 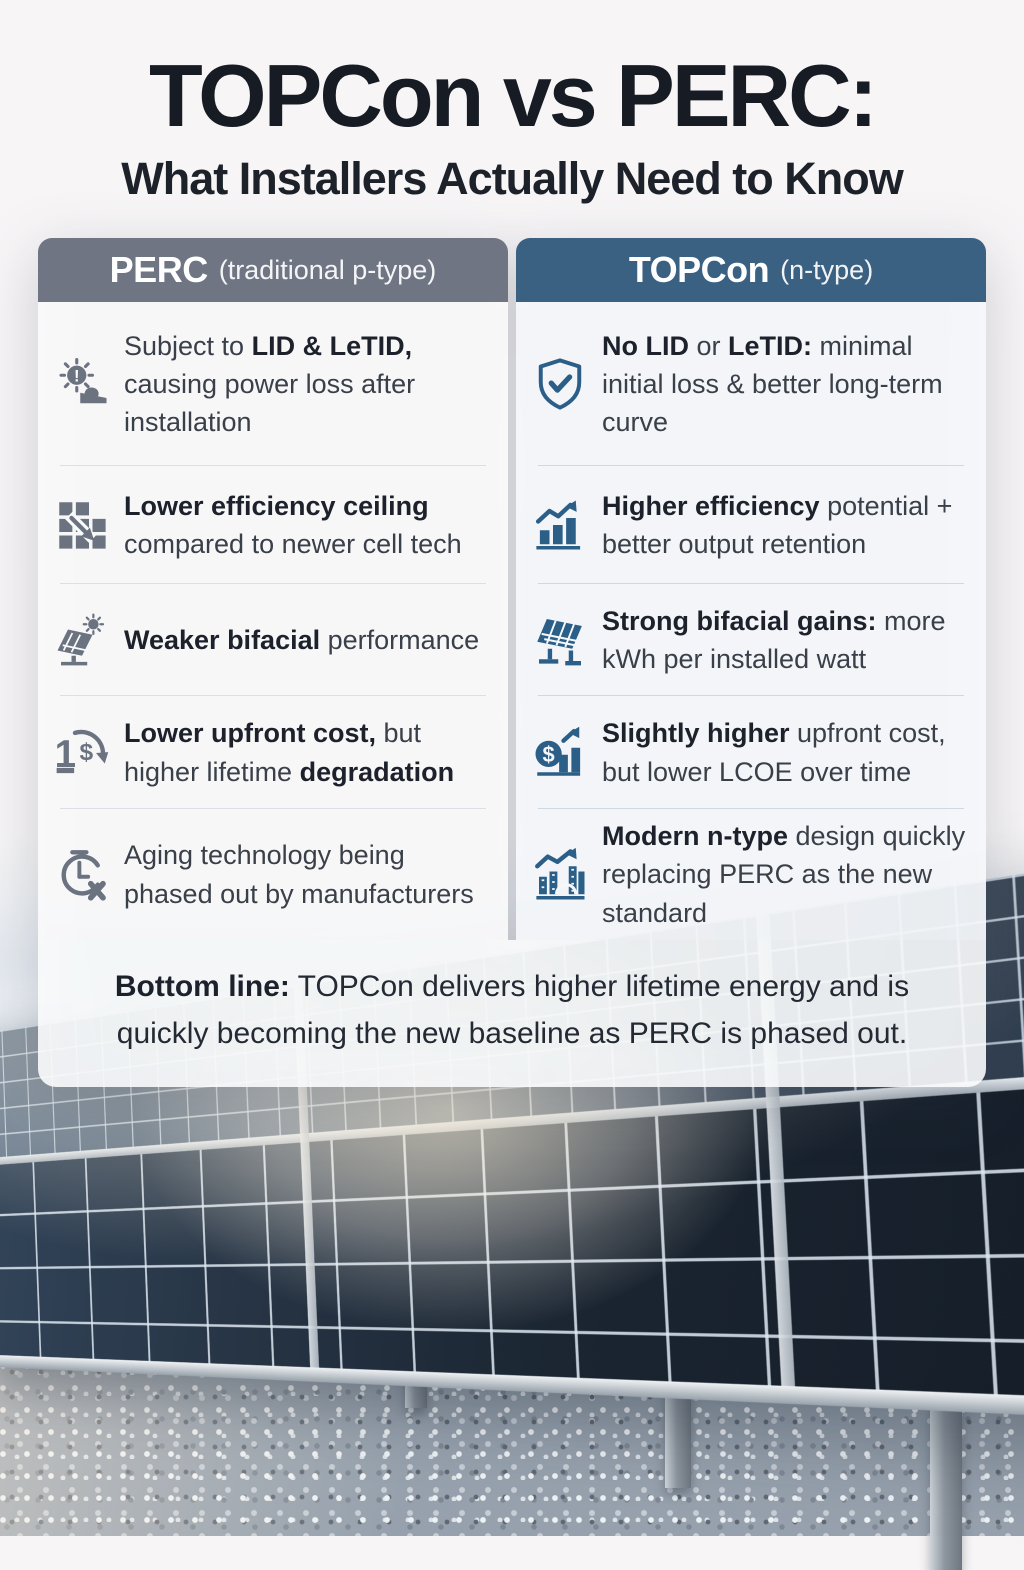 What do you see at coordinates (65, 754) in the screenshot?
I see `svg-text: 1` at bounding box center [65, 754].